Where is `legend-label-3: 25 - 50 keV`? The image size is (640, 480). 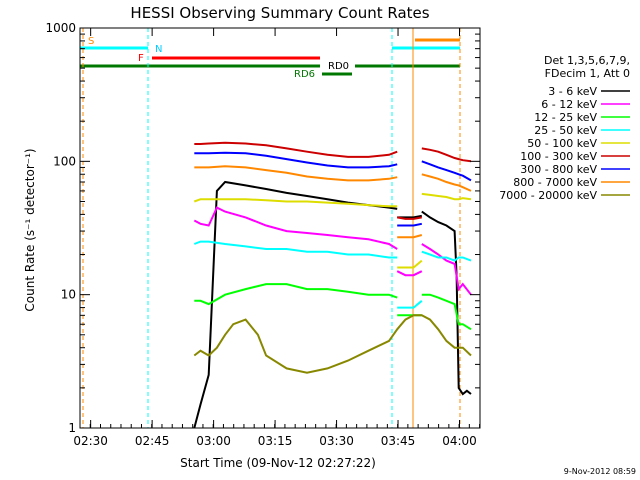 legend-label-3: 25 - 50 keV is located at coordinates (565, 130).